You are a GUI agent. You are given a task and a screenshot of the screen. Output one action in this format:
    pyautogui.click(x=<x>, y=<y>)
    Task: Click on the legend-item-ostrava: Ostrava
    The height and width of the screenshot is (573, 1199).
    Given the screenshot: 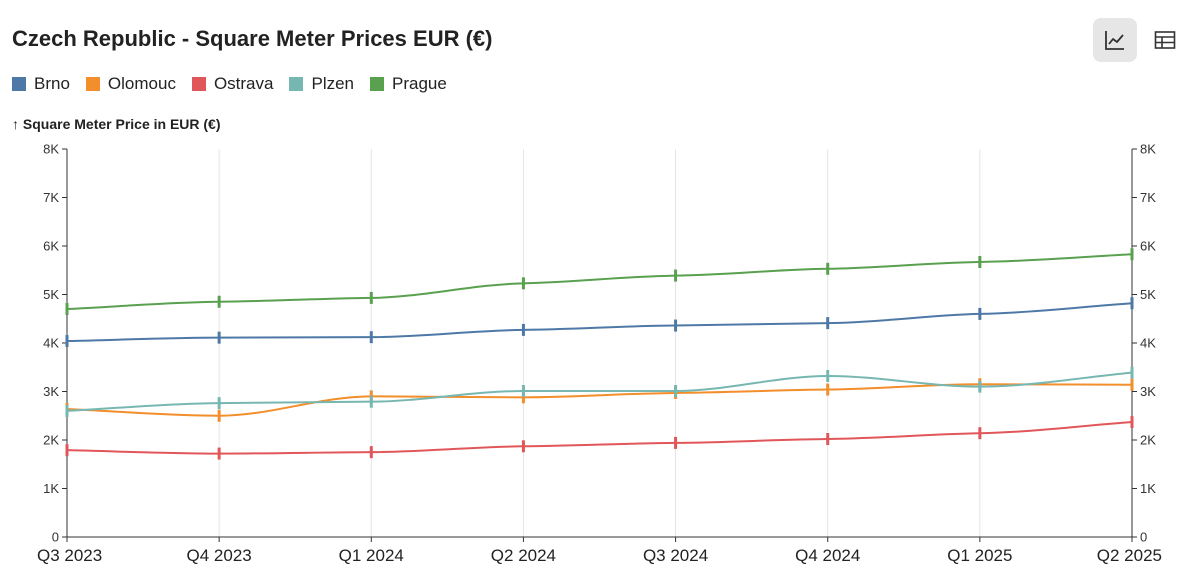 What is the action you would take?
    pyautogui.click(x=232, y=84)
    